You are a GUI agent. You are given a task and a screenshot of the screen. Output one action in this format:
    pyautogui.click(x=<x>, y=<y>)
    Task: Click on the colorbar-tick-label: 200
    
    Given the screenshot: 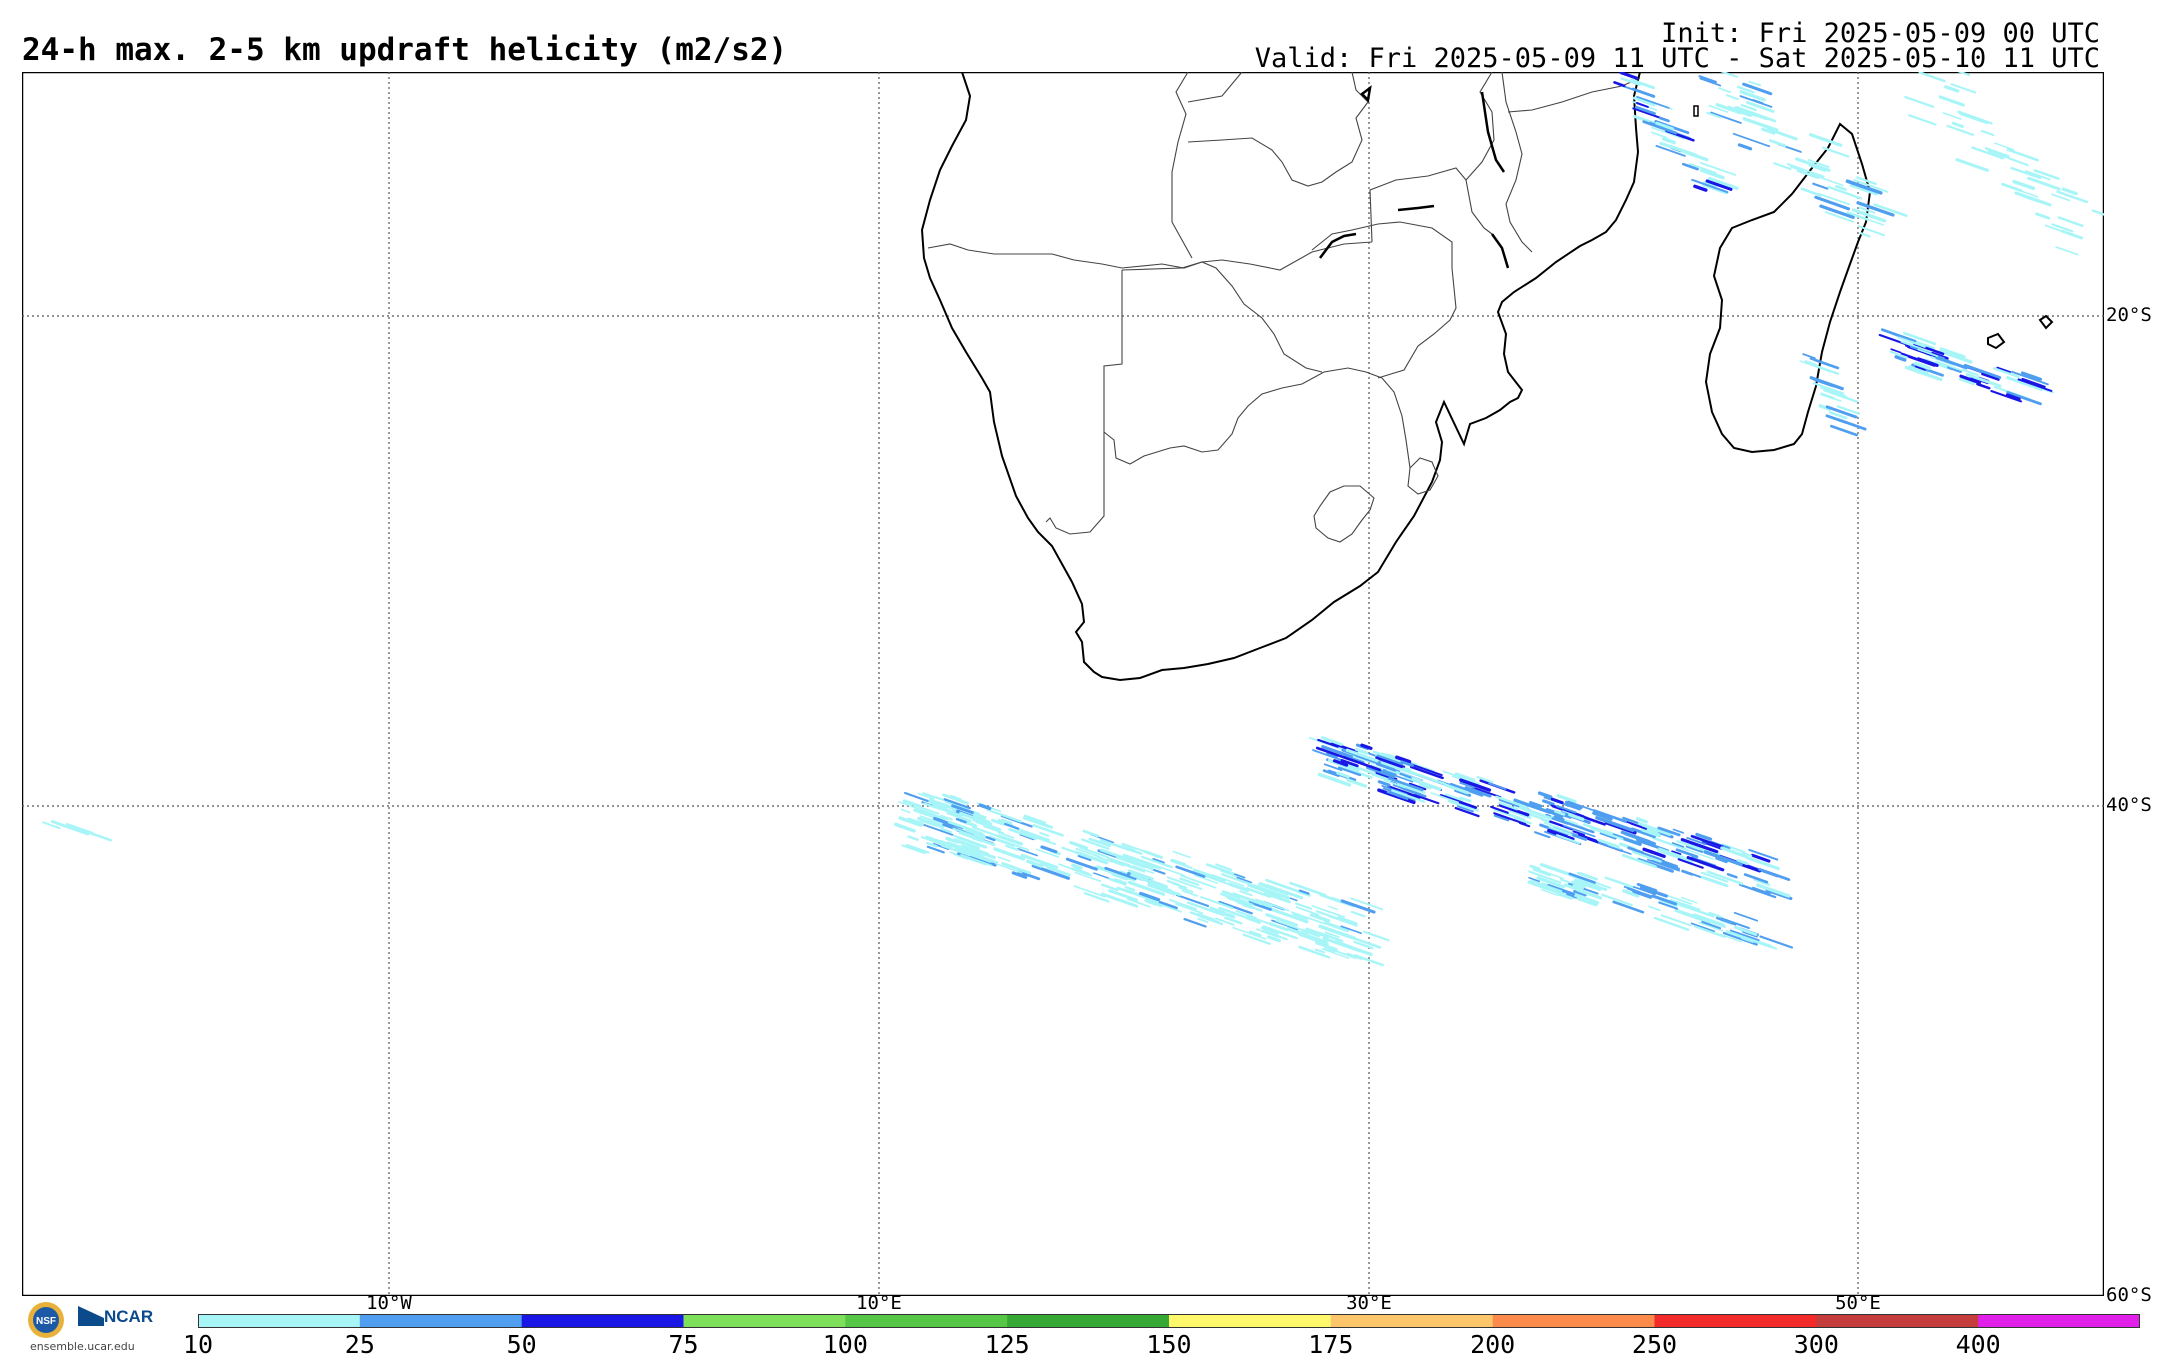 What is the action you would take?
    pyautogui.click(x=1493, y=1344)
    